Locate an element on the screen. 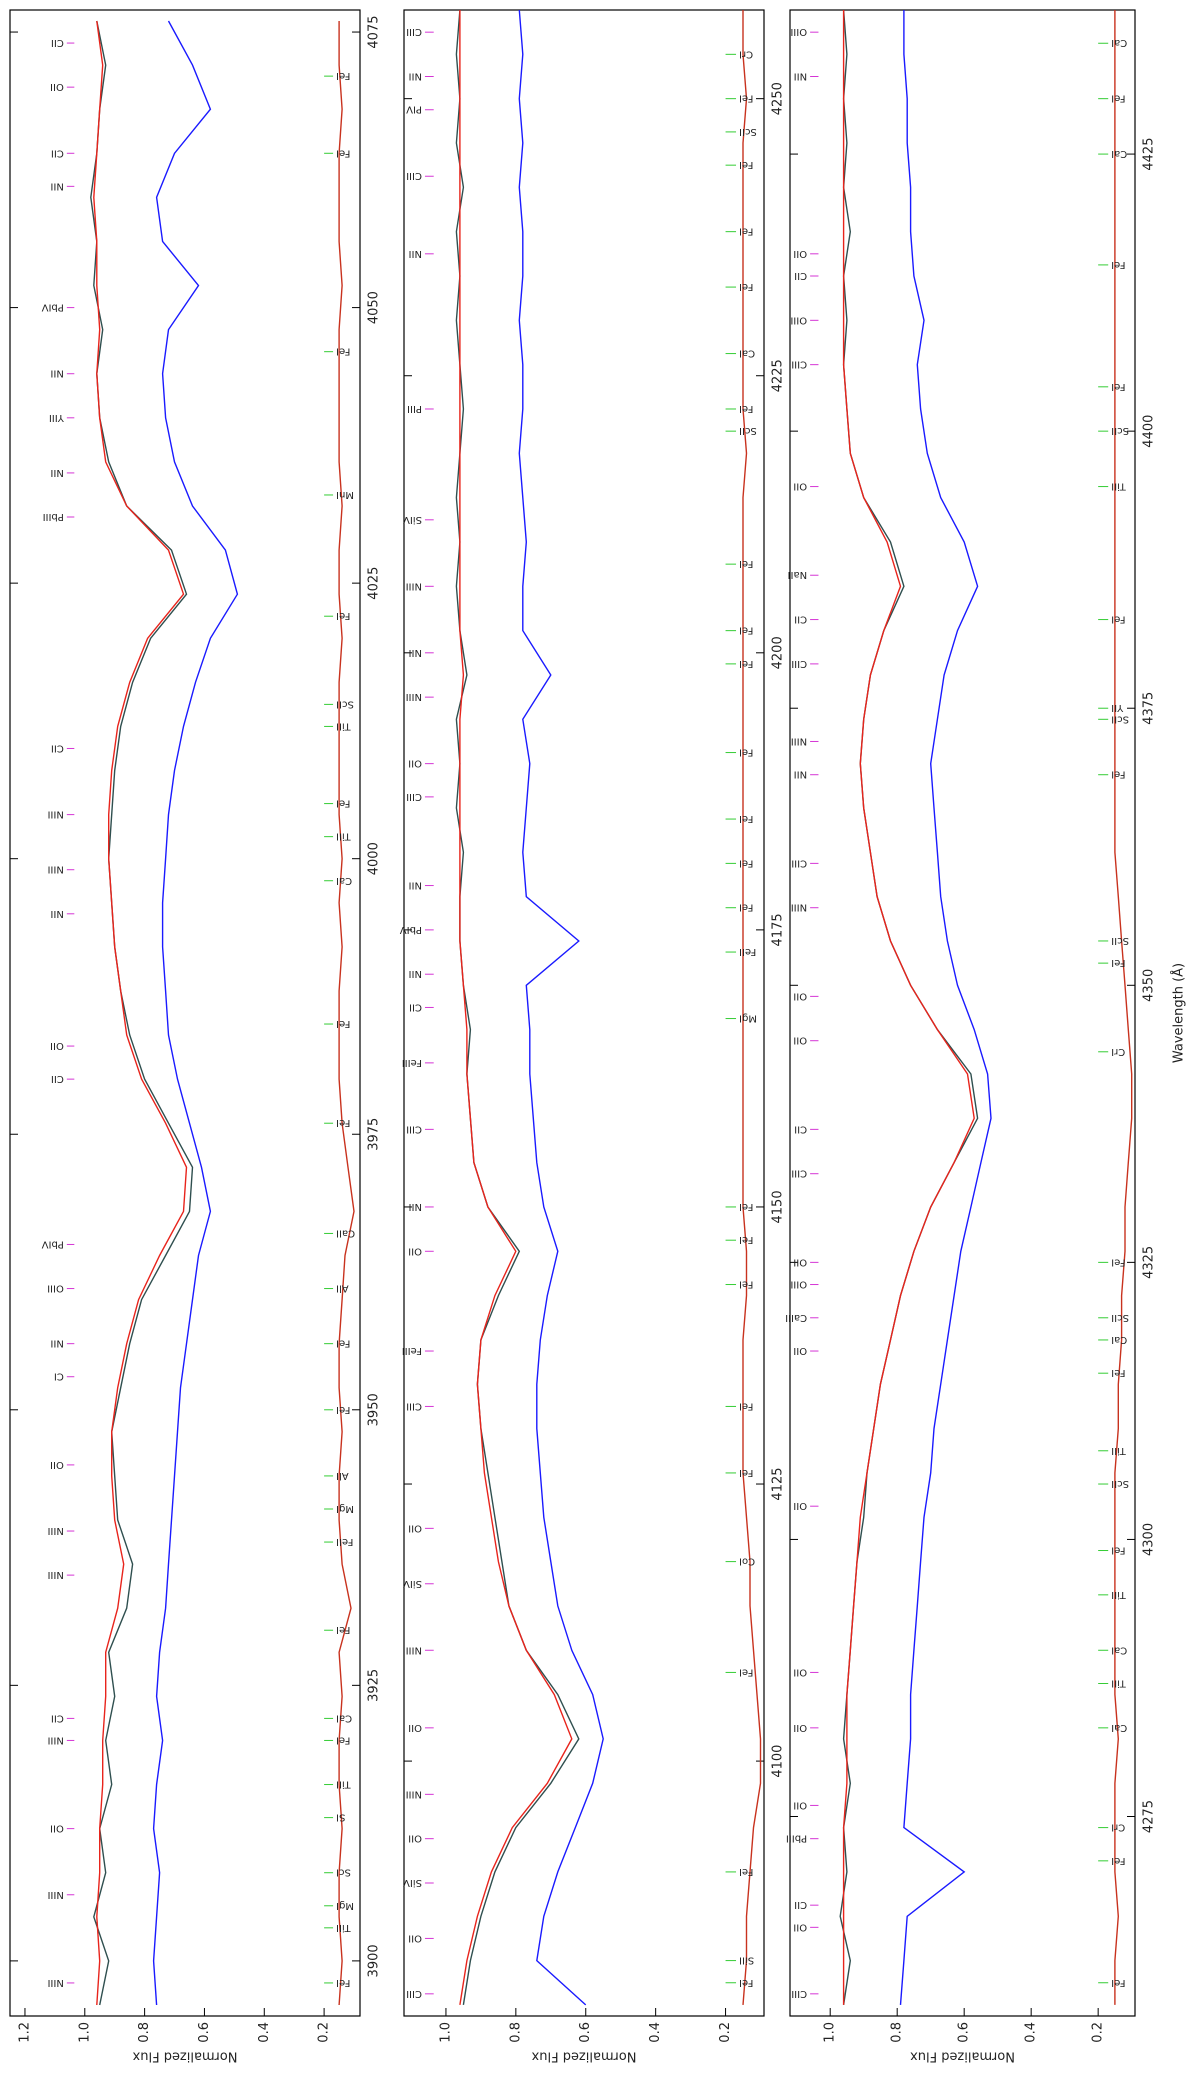 The width and height of the screenshot is (1200, 2080). line-id-label: AlI is located at coordinates (342, 1288).